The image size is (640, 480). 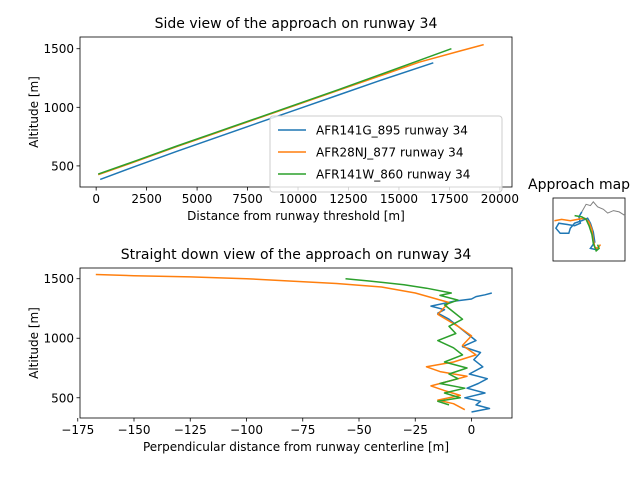 What do you see at coordinates (296, 216) in the screenshot?
I see `x-axis-label: Distance from runway threshold [m]` at bounding box center [296, 216].